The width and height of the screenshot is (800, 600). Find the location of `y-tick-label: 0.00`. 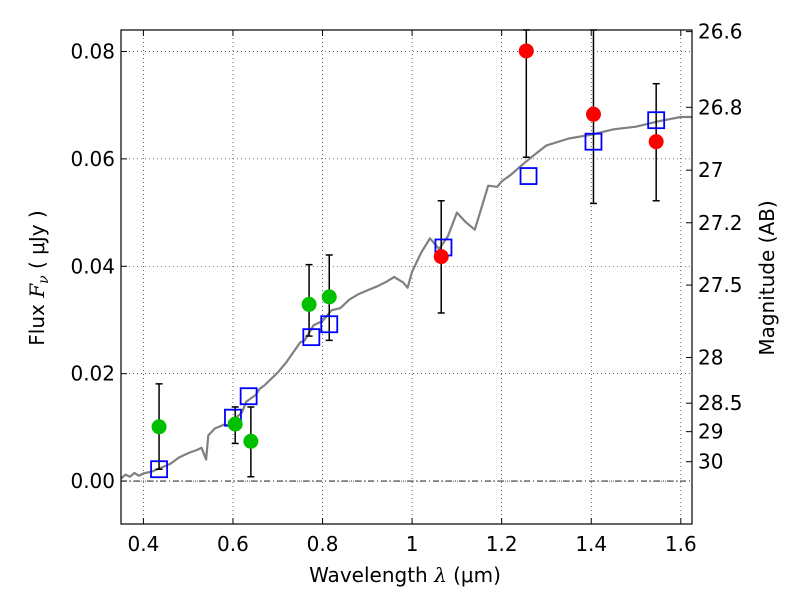

y-tick-label: 0.00 is located at coordinates (92, 481).